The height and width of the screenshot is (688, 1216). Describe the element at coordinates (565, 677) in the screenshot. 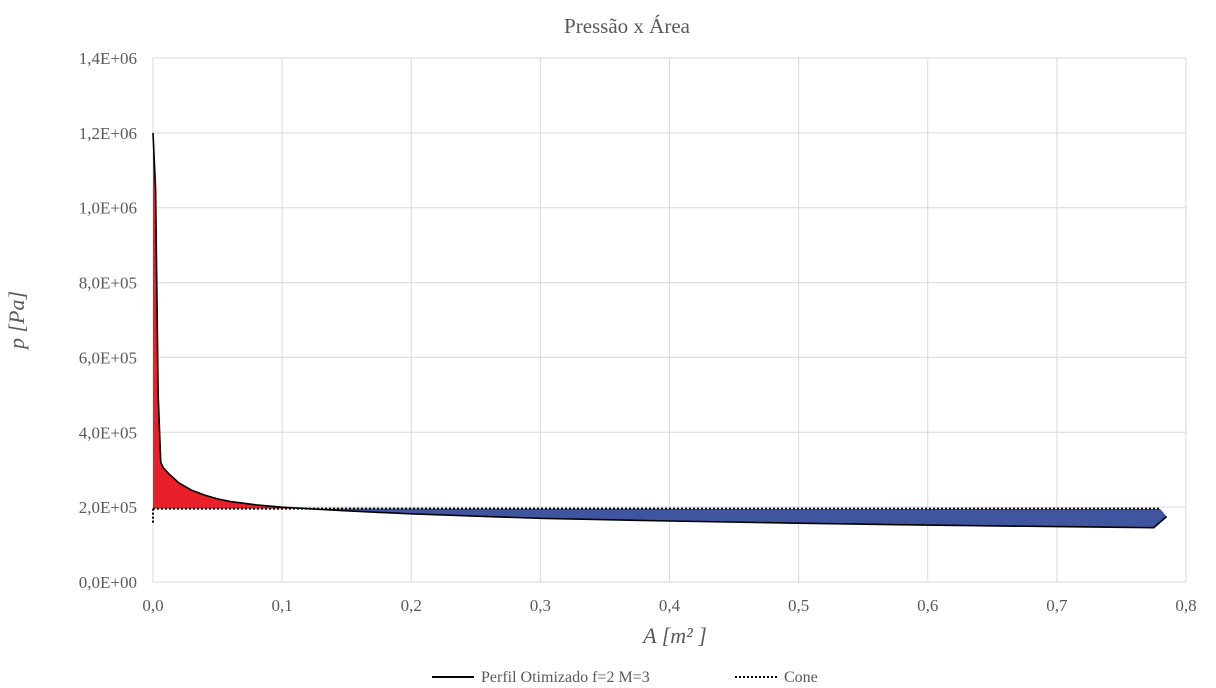

I see `legend-label-perfil: Perfil Otimizado f=2 M=3` at that location.